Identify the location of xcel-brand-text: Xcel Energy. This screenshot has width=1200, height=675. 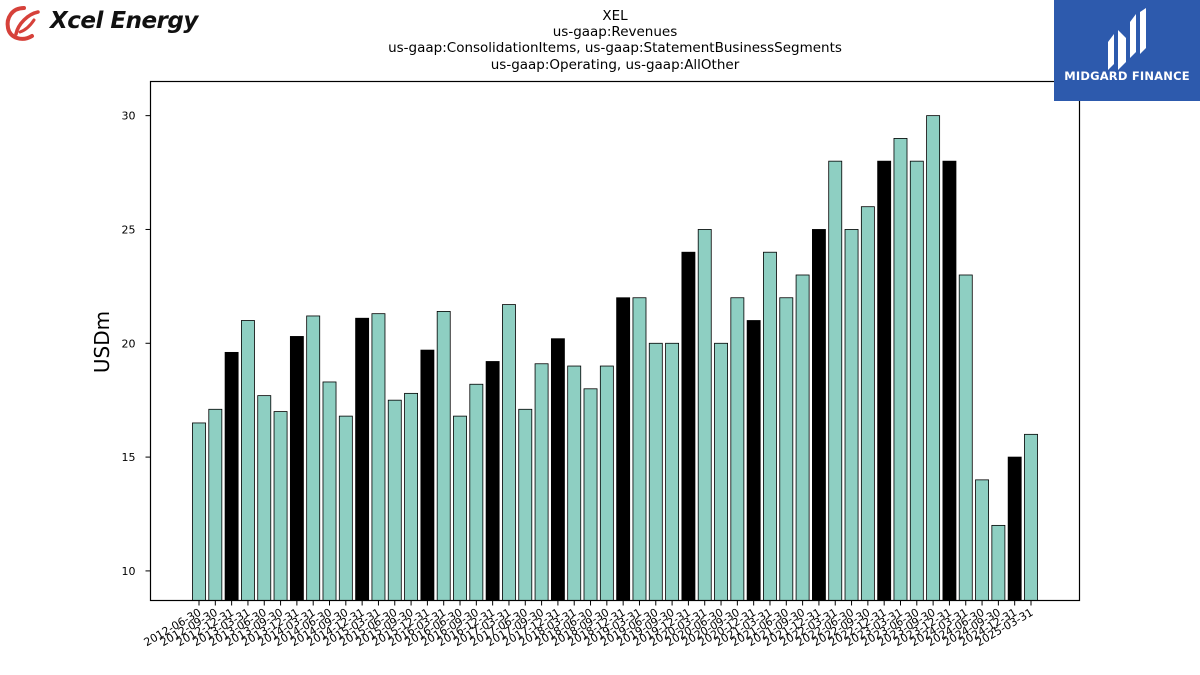
(124, 21).